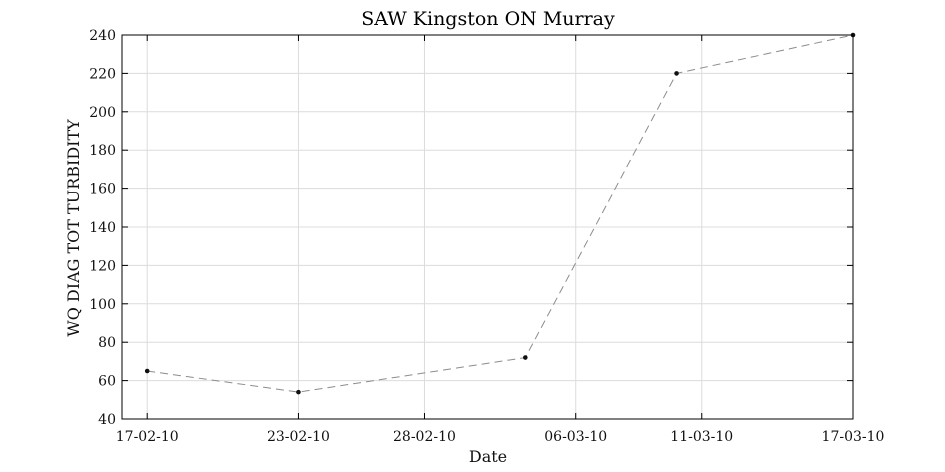  I want to click on x-tick-label: 06-03-10, so click(575, 437).